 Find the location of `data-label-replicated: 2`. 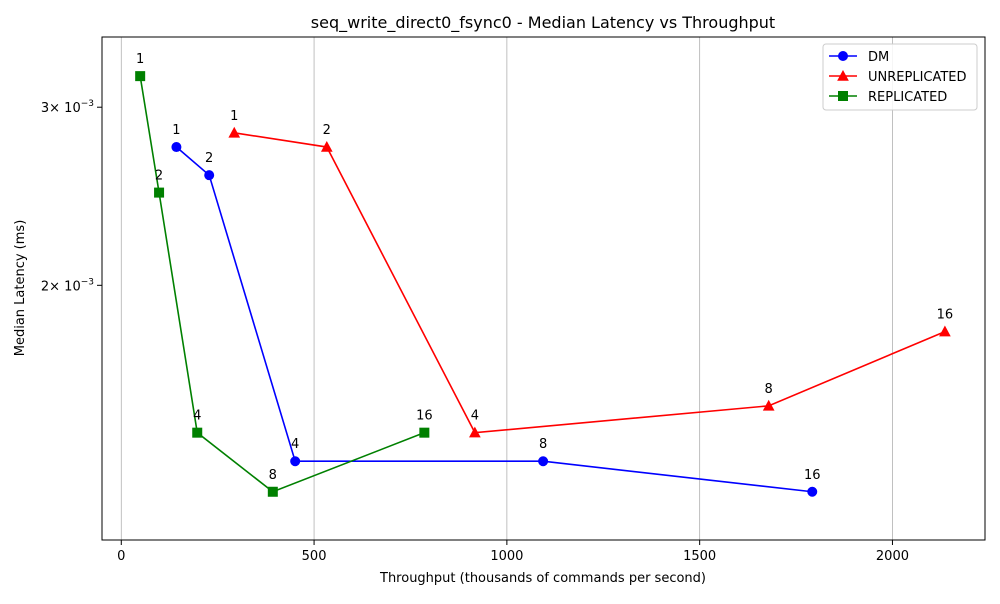

data-label-replicated: 2 is located at coordinates (159, 176).